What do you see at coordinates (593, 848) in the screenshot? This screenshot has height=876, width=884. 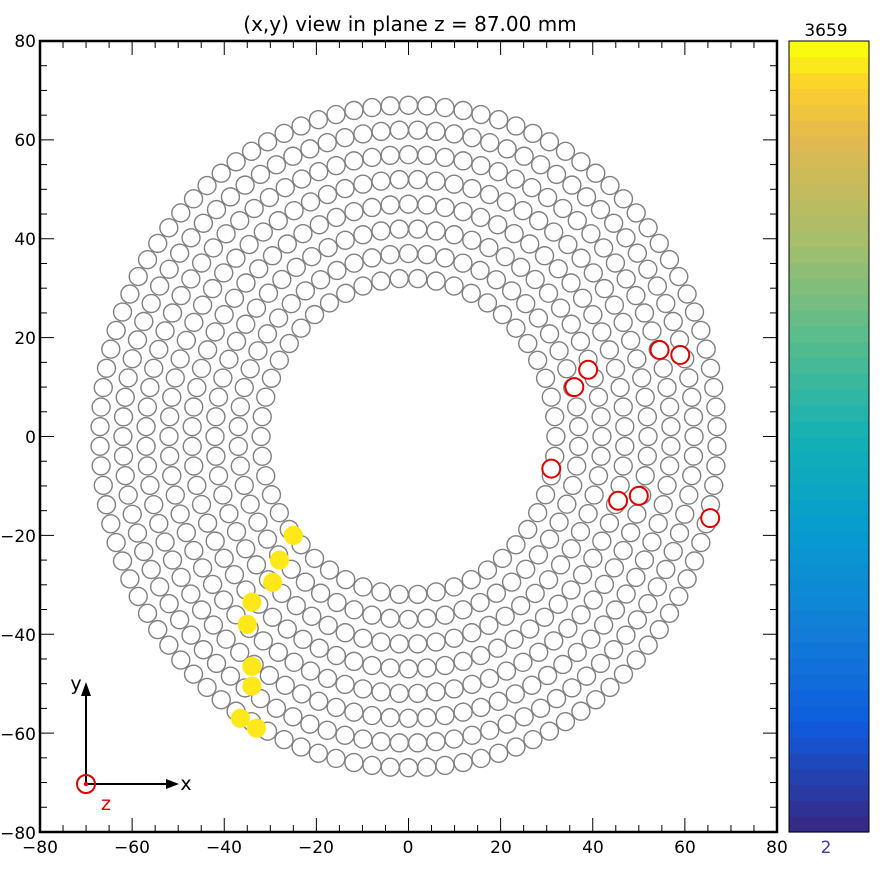 I see `x-tick-label: 40` at bounding box center [593, 848].